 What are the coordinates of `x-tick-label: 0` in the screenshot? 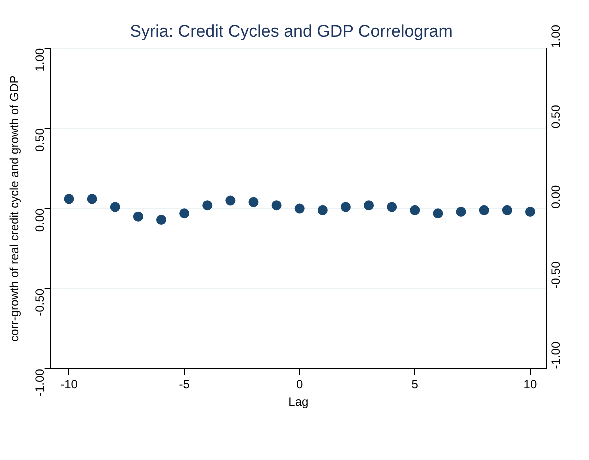 It's located at (300, 385).